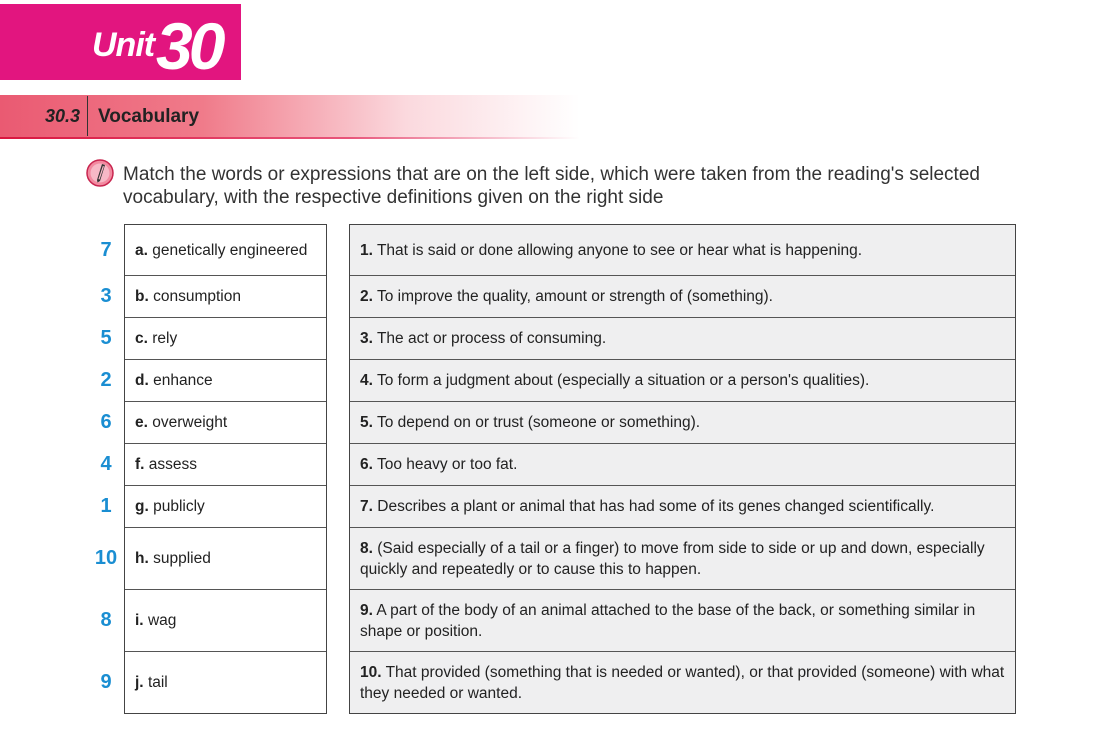 The width and height of the screenshot is (1100, 753). I want to click on word-entry: e. overweight, so click(181, 422).